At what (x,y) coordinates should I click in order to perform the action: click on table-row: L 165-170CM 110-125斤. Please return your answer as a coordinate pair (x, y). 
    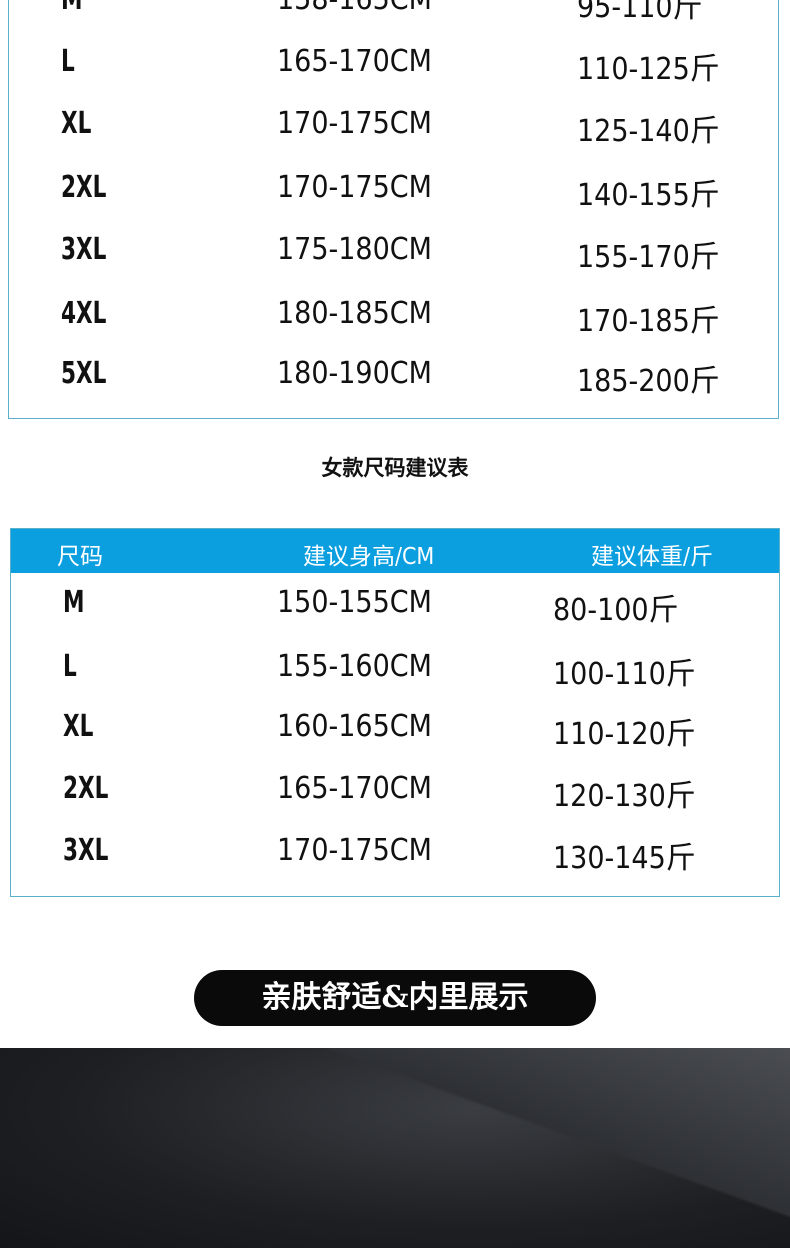
    Looking at the image, I should click on (393, 65).